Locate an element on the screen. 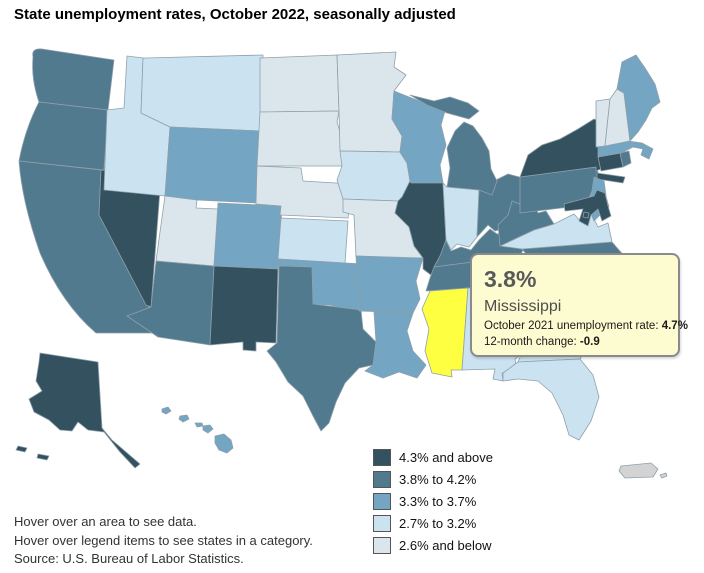 Image resolution: width=704 pixels, height=573 pixels. state-indiana is located at coordinates (461, 216).